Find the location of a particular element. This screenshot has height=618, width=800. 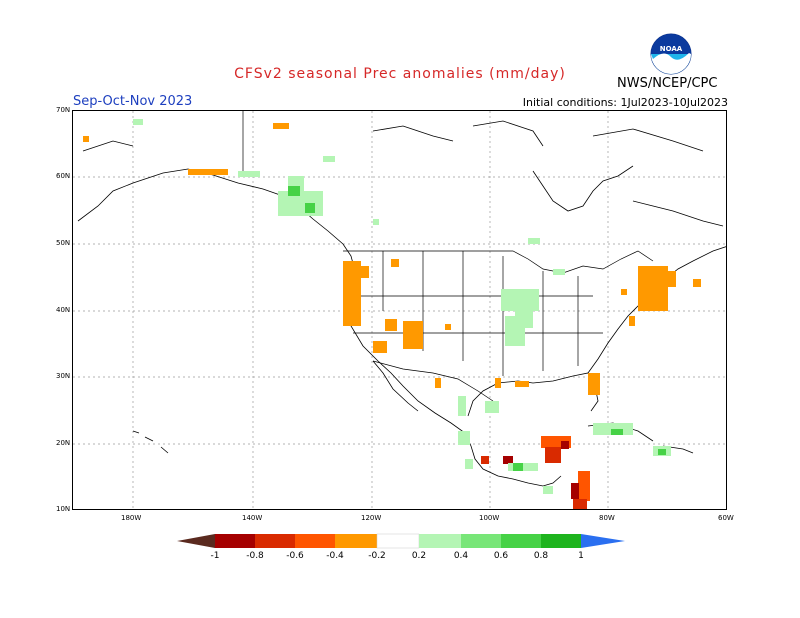

map-title: CFSv2 seasonal Prec anomalies (mm/day) is located at coordinates (400, 74).